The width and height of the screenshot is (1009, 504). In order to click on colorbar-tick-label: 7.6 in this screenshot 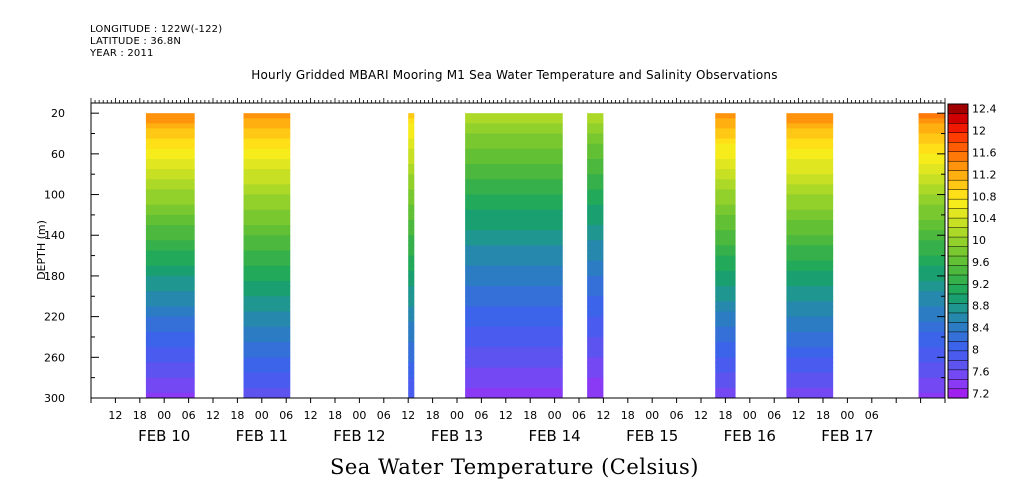, I will do `click(981, 371)`.